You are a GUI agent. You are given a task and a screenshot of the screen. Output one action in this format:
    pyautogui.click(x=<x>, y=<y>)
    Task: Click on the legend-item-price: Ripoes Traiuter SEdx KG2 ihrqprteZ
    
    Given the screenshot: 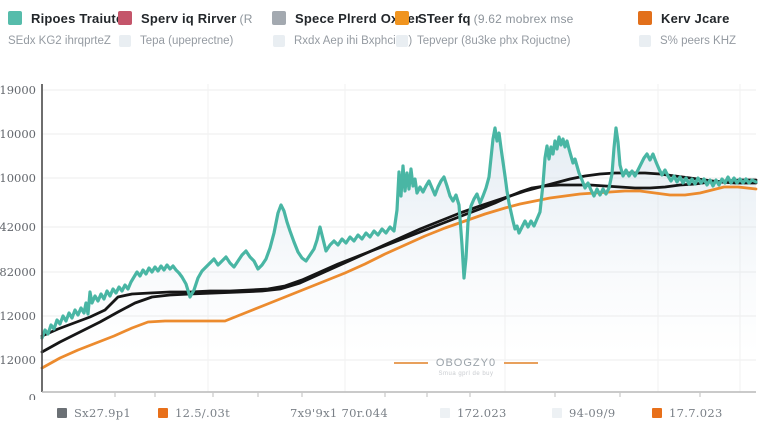 What is the action you would take?
    pyautogui.click(x=70, y=29)
    